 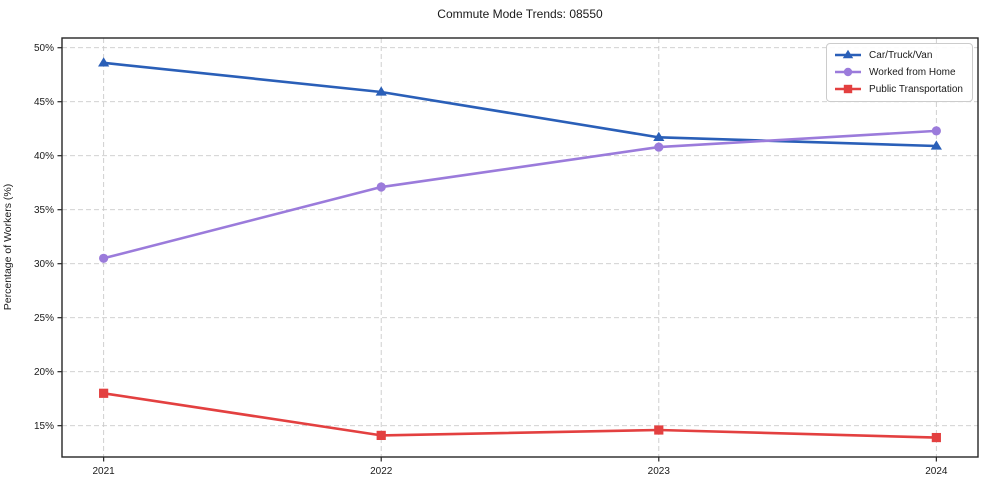 I want to click on legend-item-worked-from-home: Worked from Home, so click(x=898, y=72).